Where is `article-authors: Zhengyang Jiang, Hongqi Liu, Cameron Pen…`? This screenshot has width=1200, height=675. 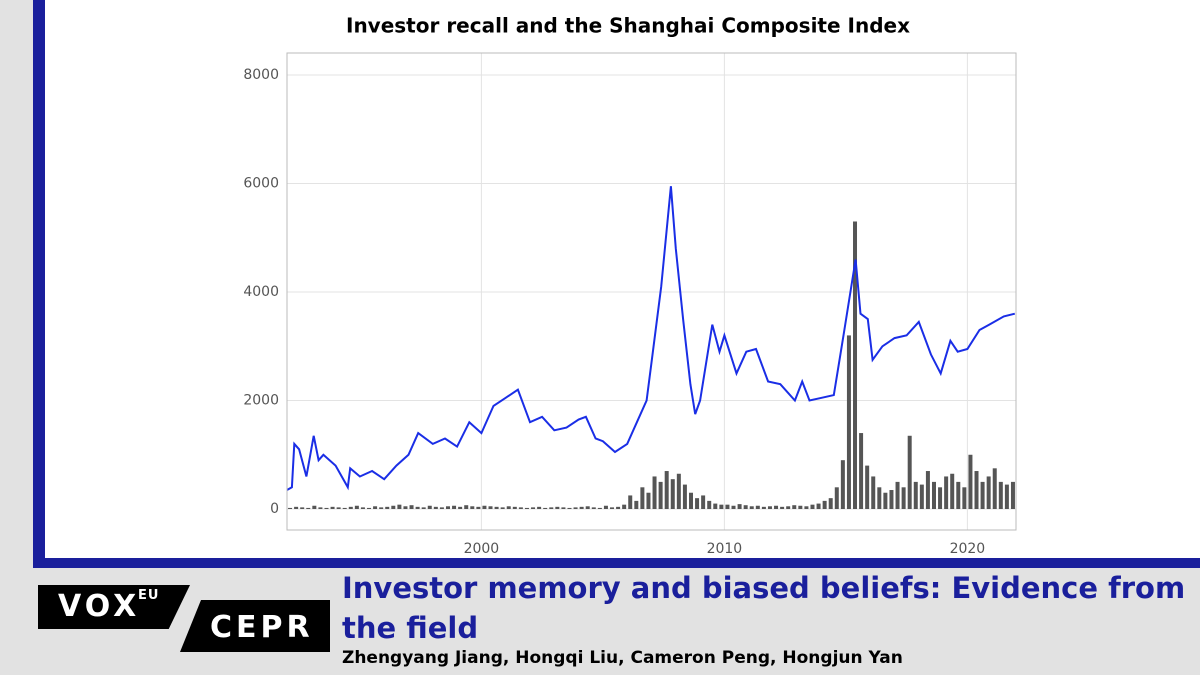
article-authors: Zhengyang Jiang, Hongqi Liu, Cameron Pen… is located at coordinates (622, 658).